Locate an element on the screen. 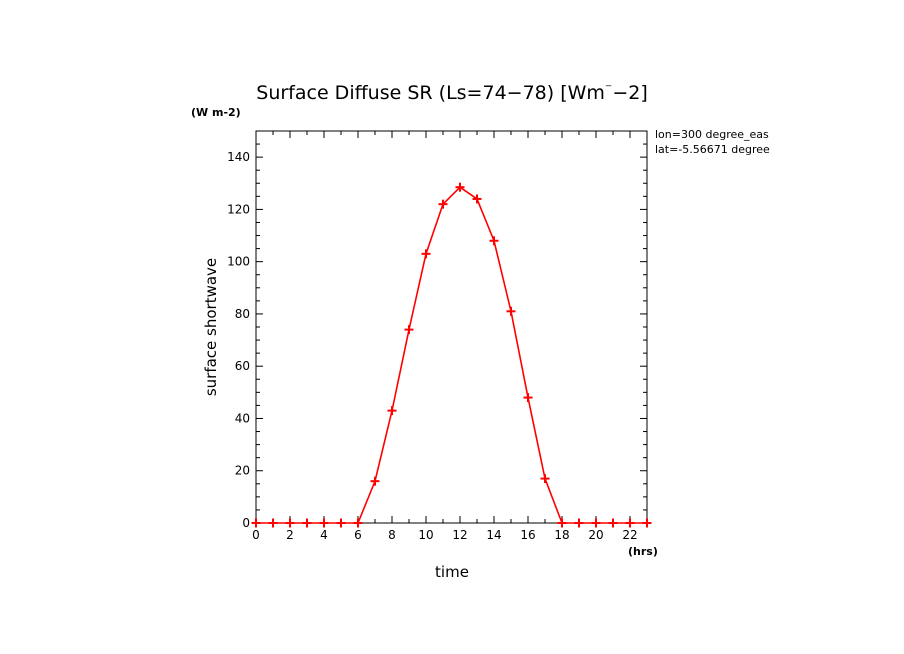 The image size is (904, 654). y-tick-label: 0 is located at coordinates (246, 523).